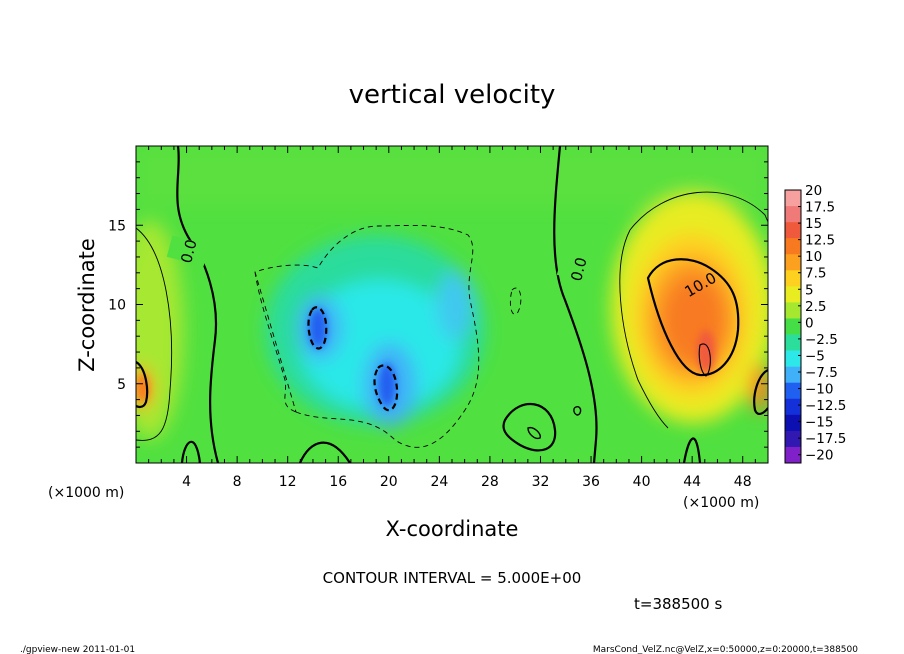 This screenshot has width=904, height=654. Describe the element at coordinates (813, 191) in the screenshot. I see `colorbar-label: 20` at that location.